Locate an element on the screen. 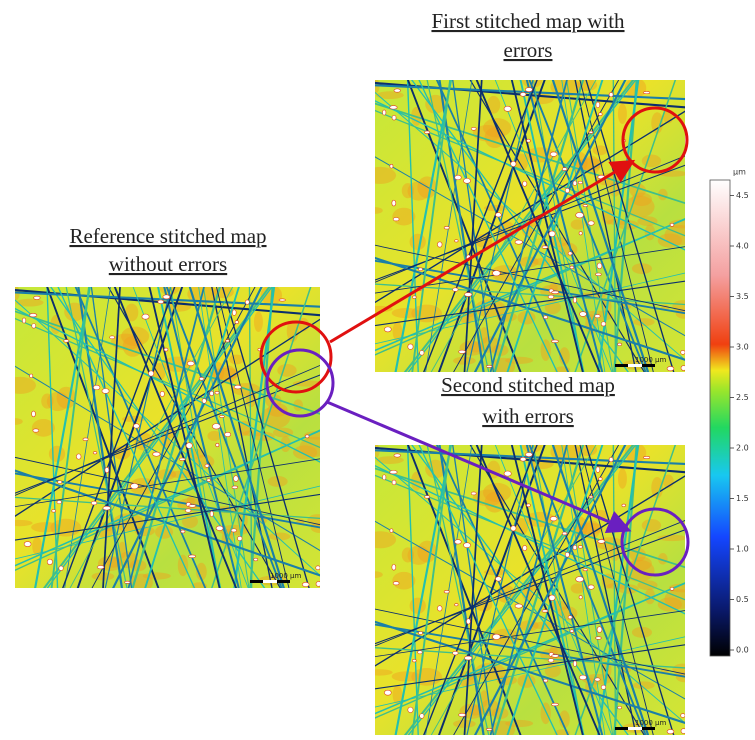 This screenshot has height=740, width=755. colorbar-tick-label: 3.0 is located at coordinates (742, 347).